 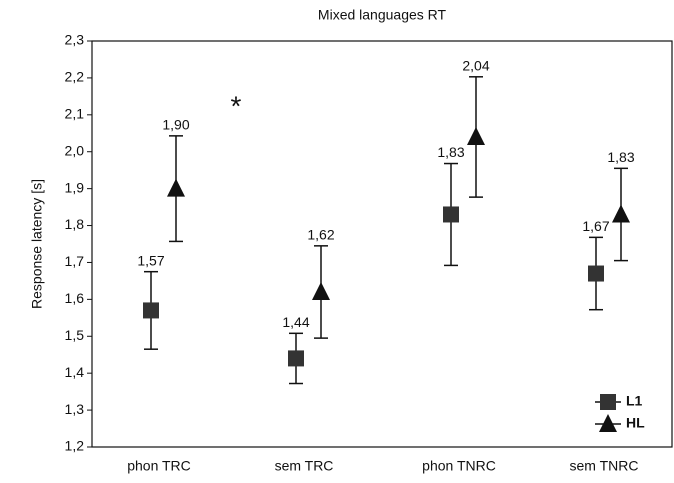 I want to click on annotation: *, so click(x=236, y=105).